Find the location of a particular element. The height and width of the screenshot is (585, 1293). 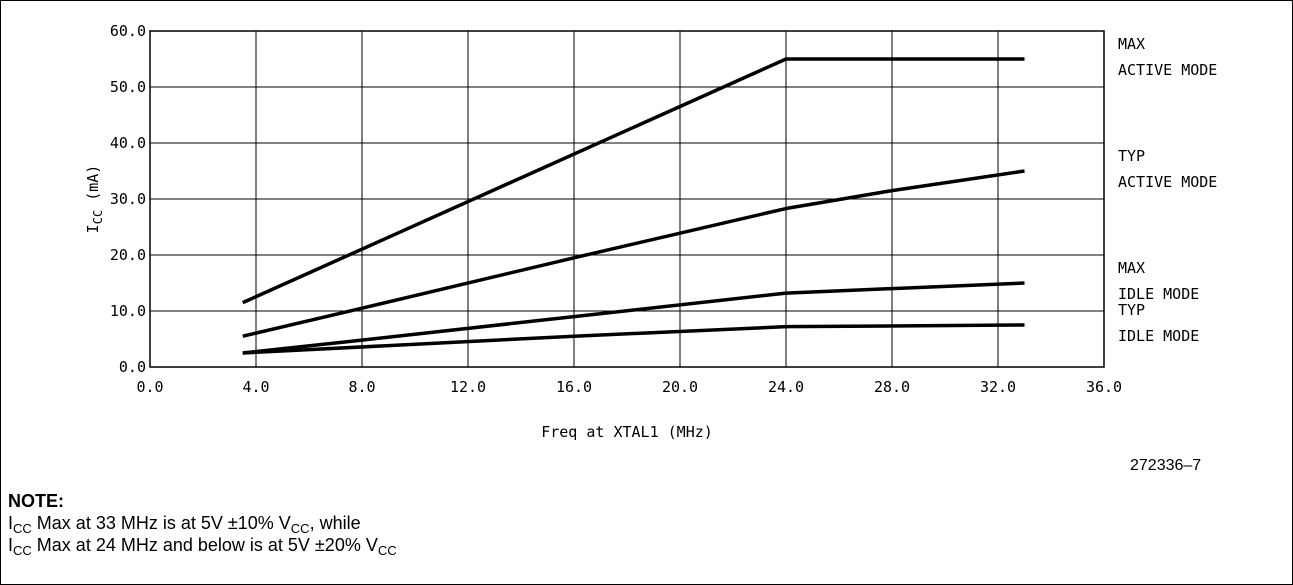

x-tick-label: 24.0 is located at coordinates (786, 387).